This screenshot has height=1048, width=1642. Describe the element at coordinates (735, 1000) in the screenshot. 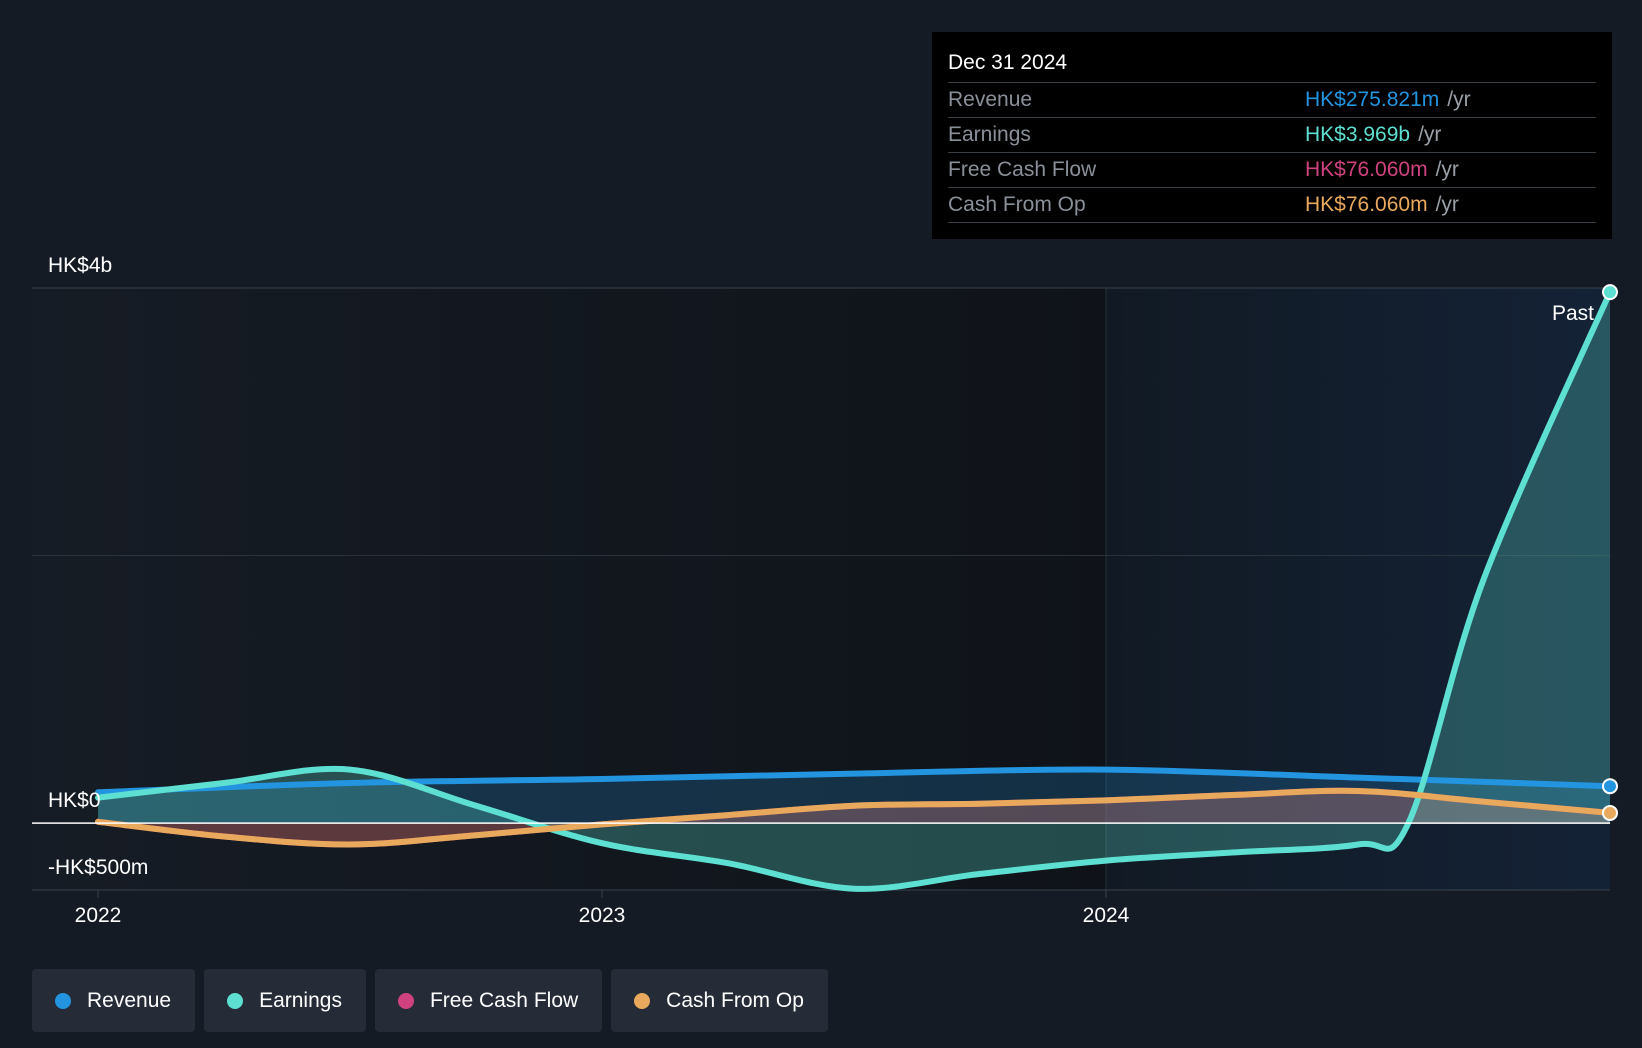

I see `legend-label: Cash From Op` at that location.